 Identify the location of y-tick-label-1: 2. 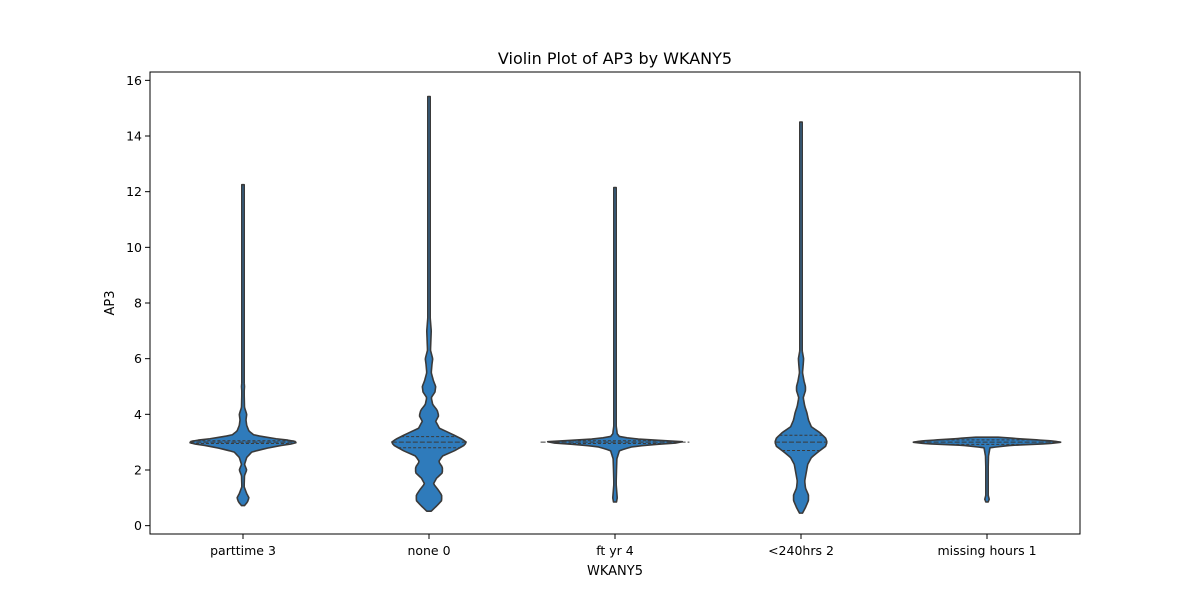
(138, 469).